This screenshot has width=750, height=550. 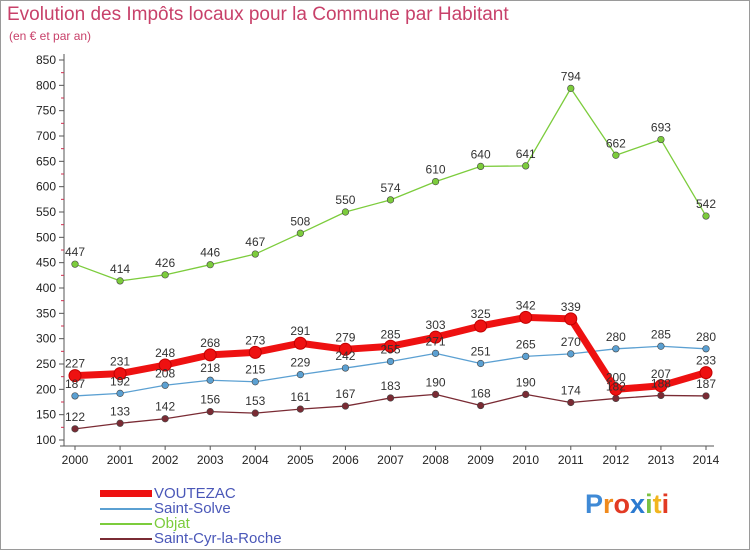 I want to click on data-label-saint-cyr-la-roche: 188, so click(x=661, y=383).